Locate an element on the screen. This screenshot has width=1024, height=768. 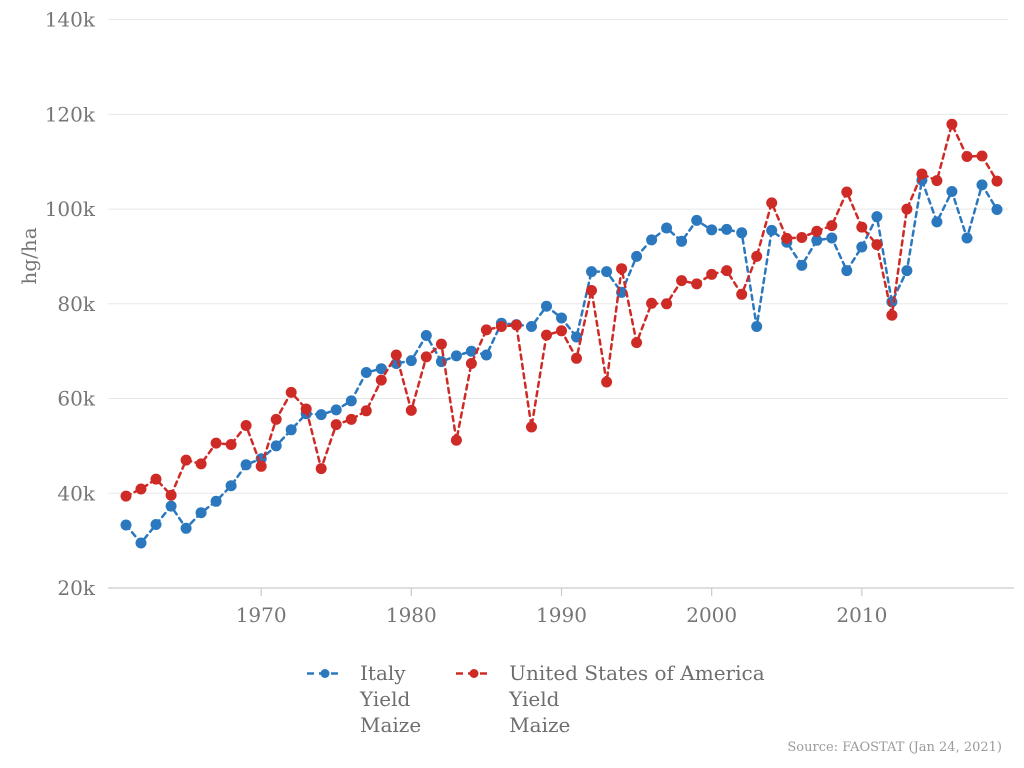
data-point-united-states-1992 is located at coordinates (591, 290).